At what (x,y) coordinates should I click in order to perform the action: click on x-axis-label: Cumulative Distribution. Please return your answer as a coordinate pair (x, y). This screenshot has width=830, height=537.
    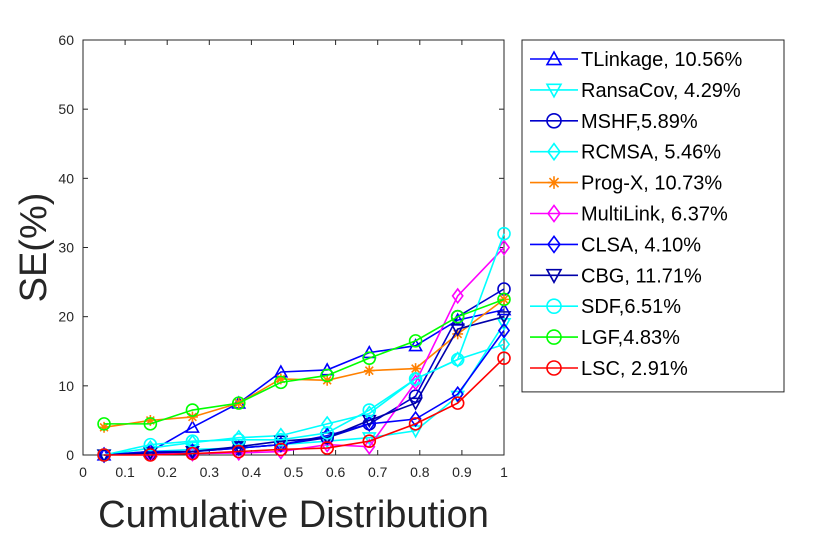
    Looking at the image, I should click on (293, 515).